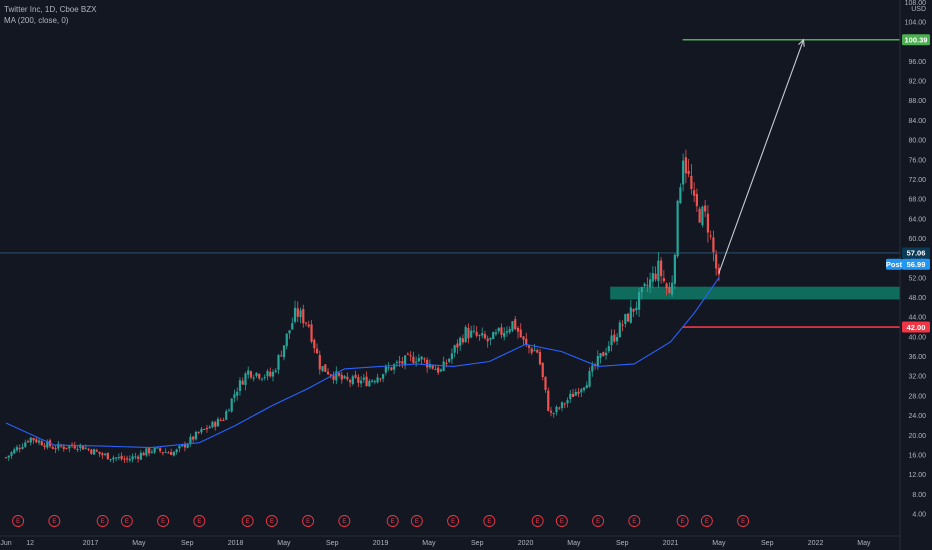  What do you see at coordinates (917, 160) in the screenshot?
I see `y-tick-label: 76.00` at bounding box center [917, 160].